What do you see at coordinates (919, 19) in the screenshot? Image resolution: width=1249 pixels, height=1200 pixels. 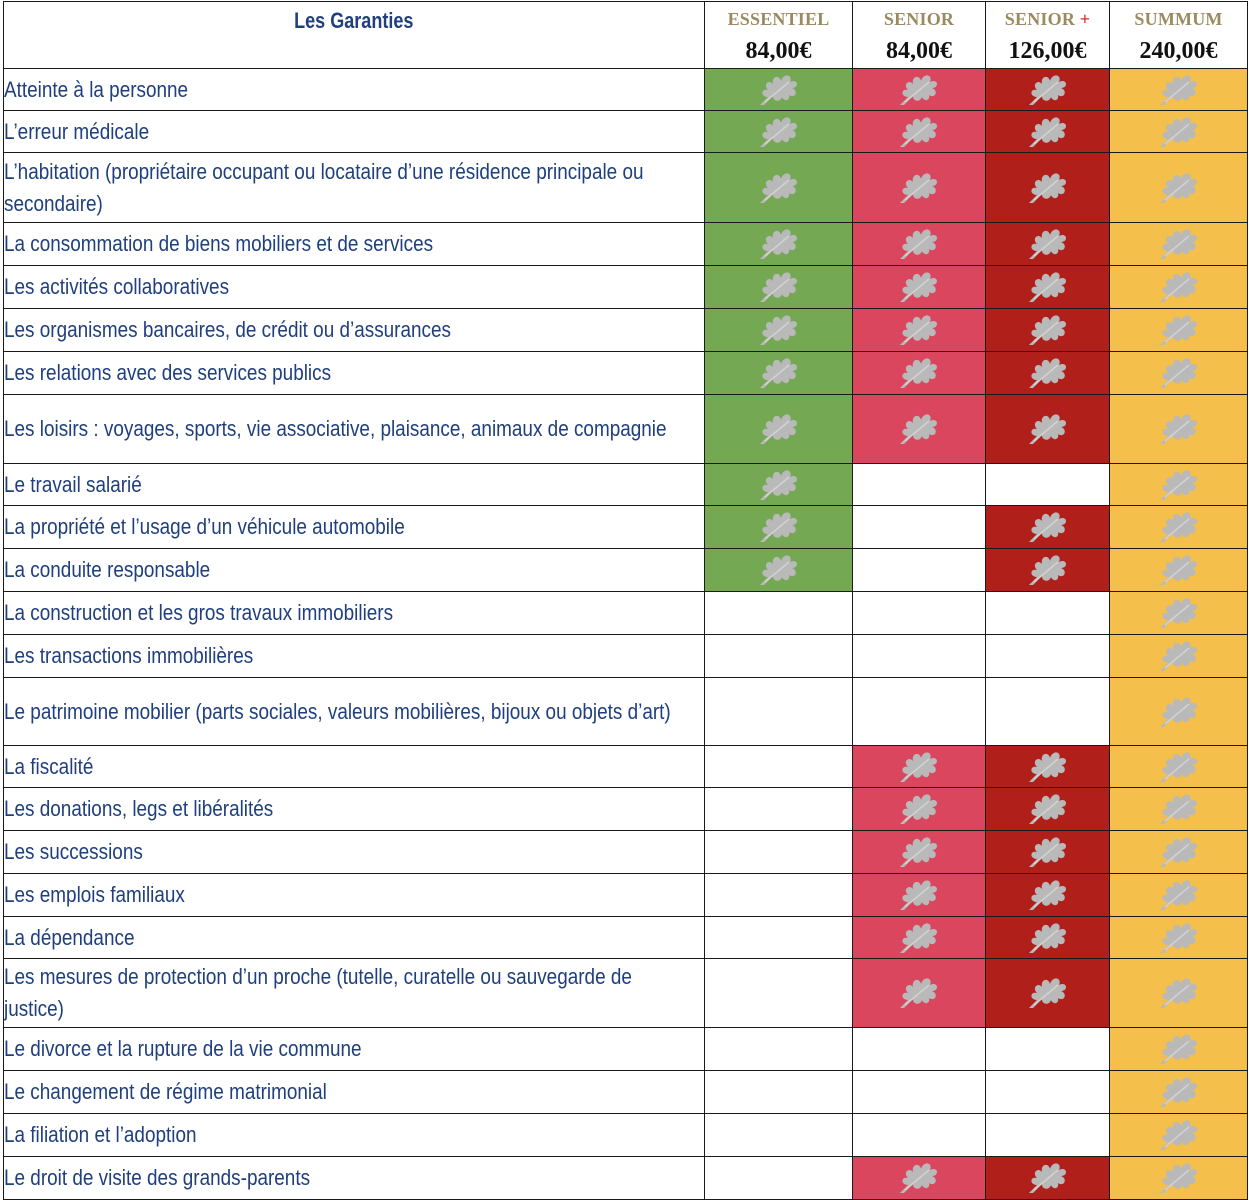 I see `plan-name: SENIOR` at bounding box center [919, 19].